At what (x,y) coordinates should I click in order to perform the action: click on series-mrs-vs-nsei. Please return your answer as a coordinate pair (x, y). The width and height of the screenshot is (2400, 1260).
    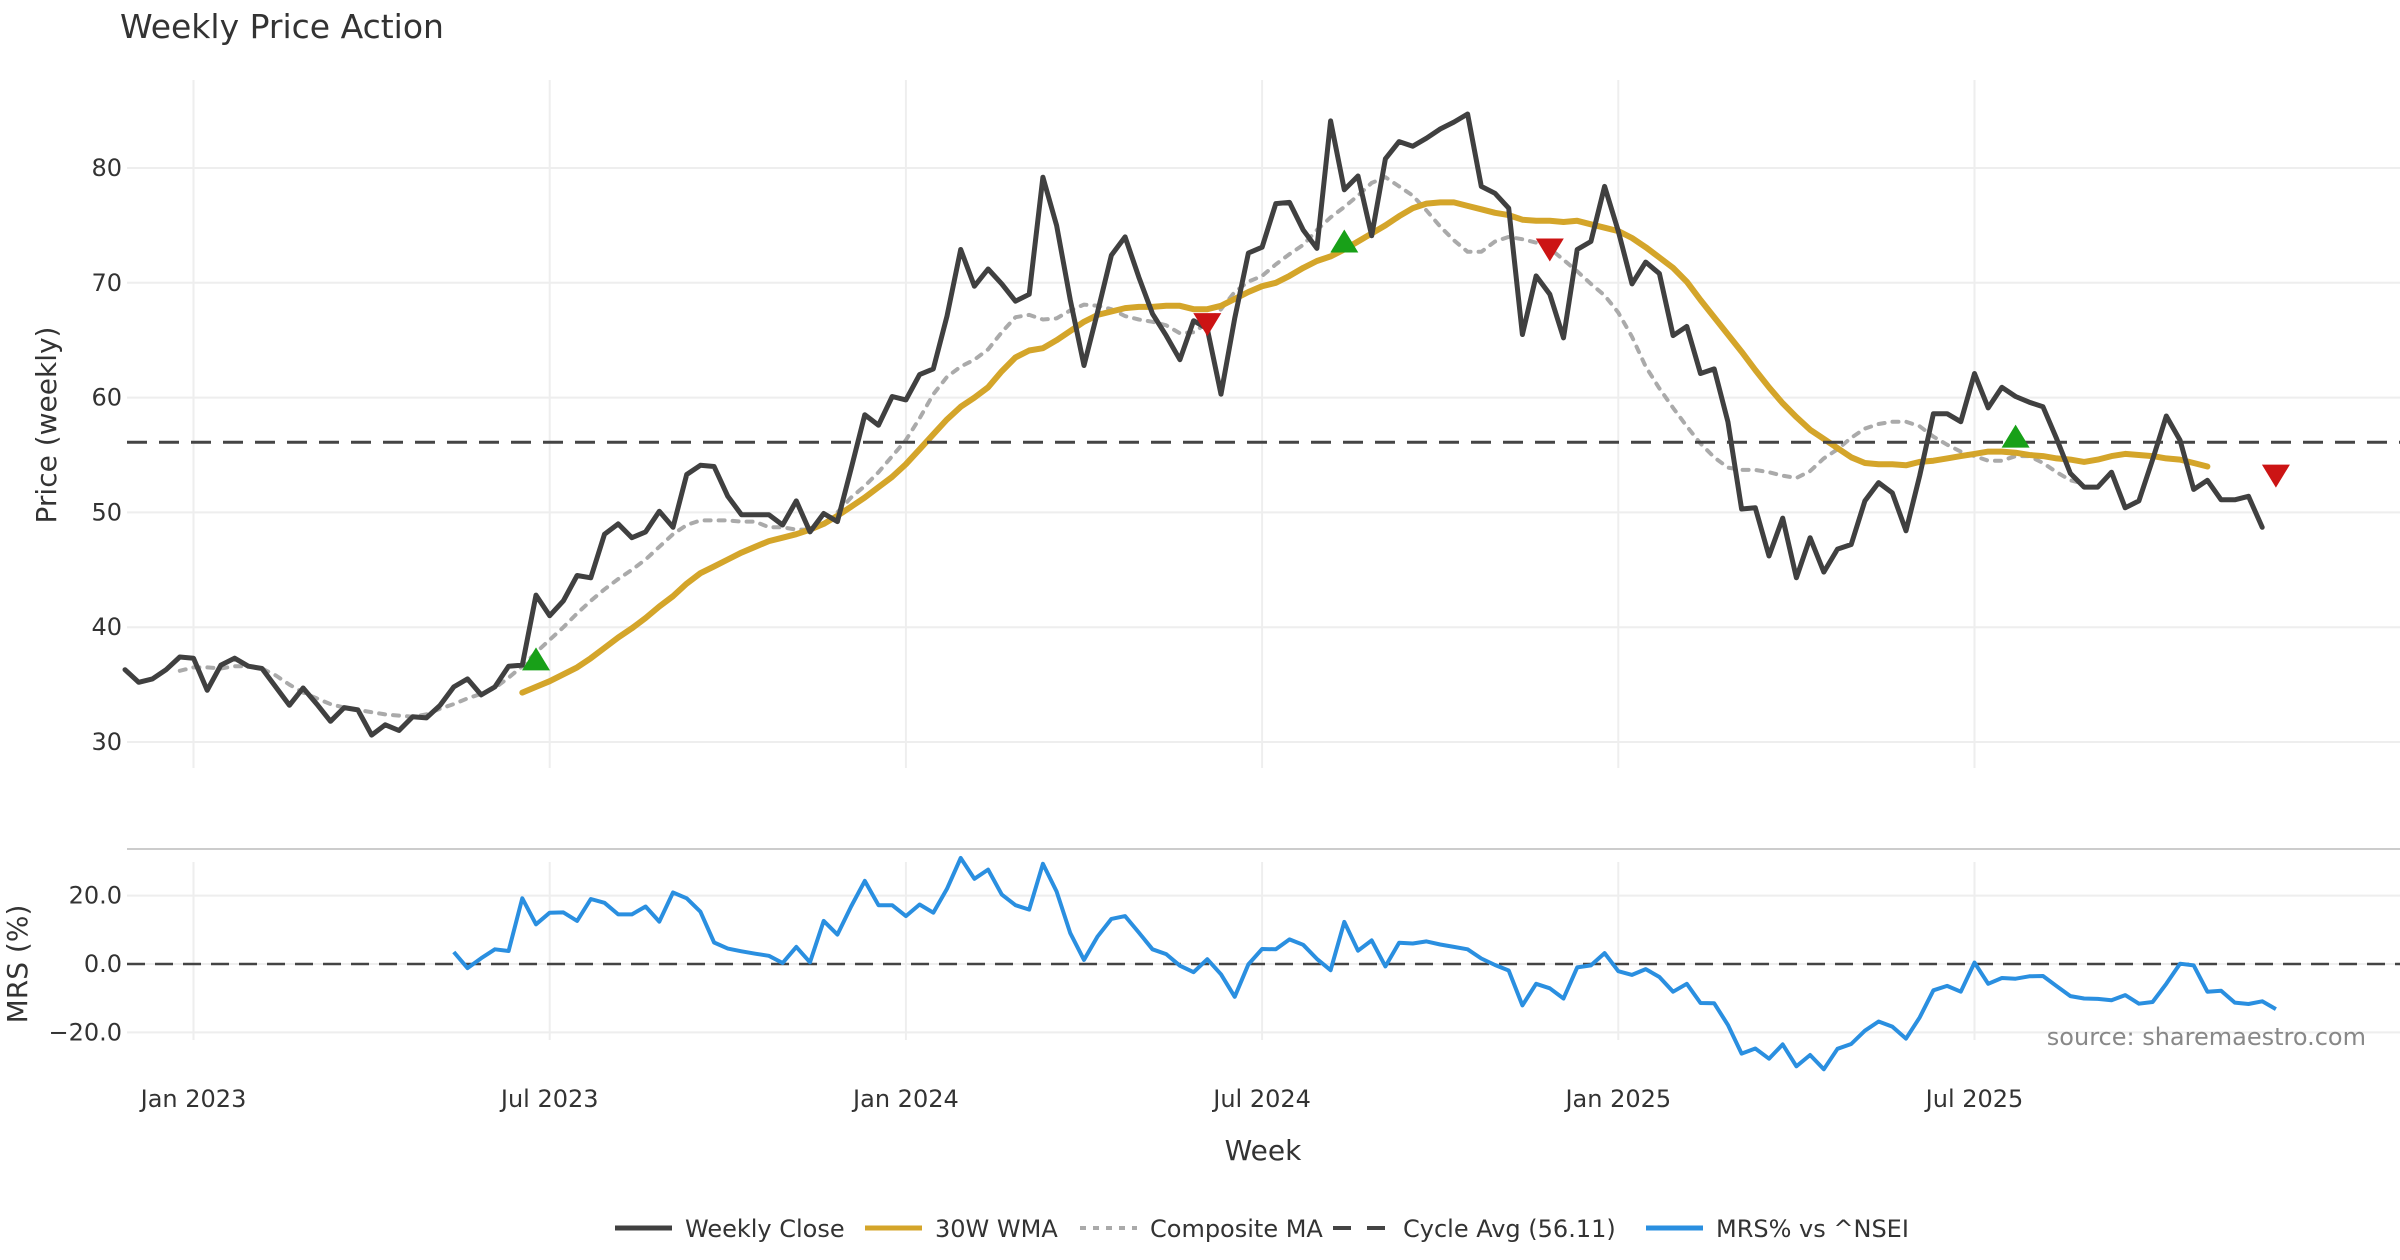
    Looking at the image, I should click on (1364, 964).